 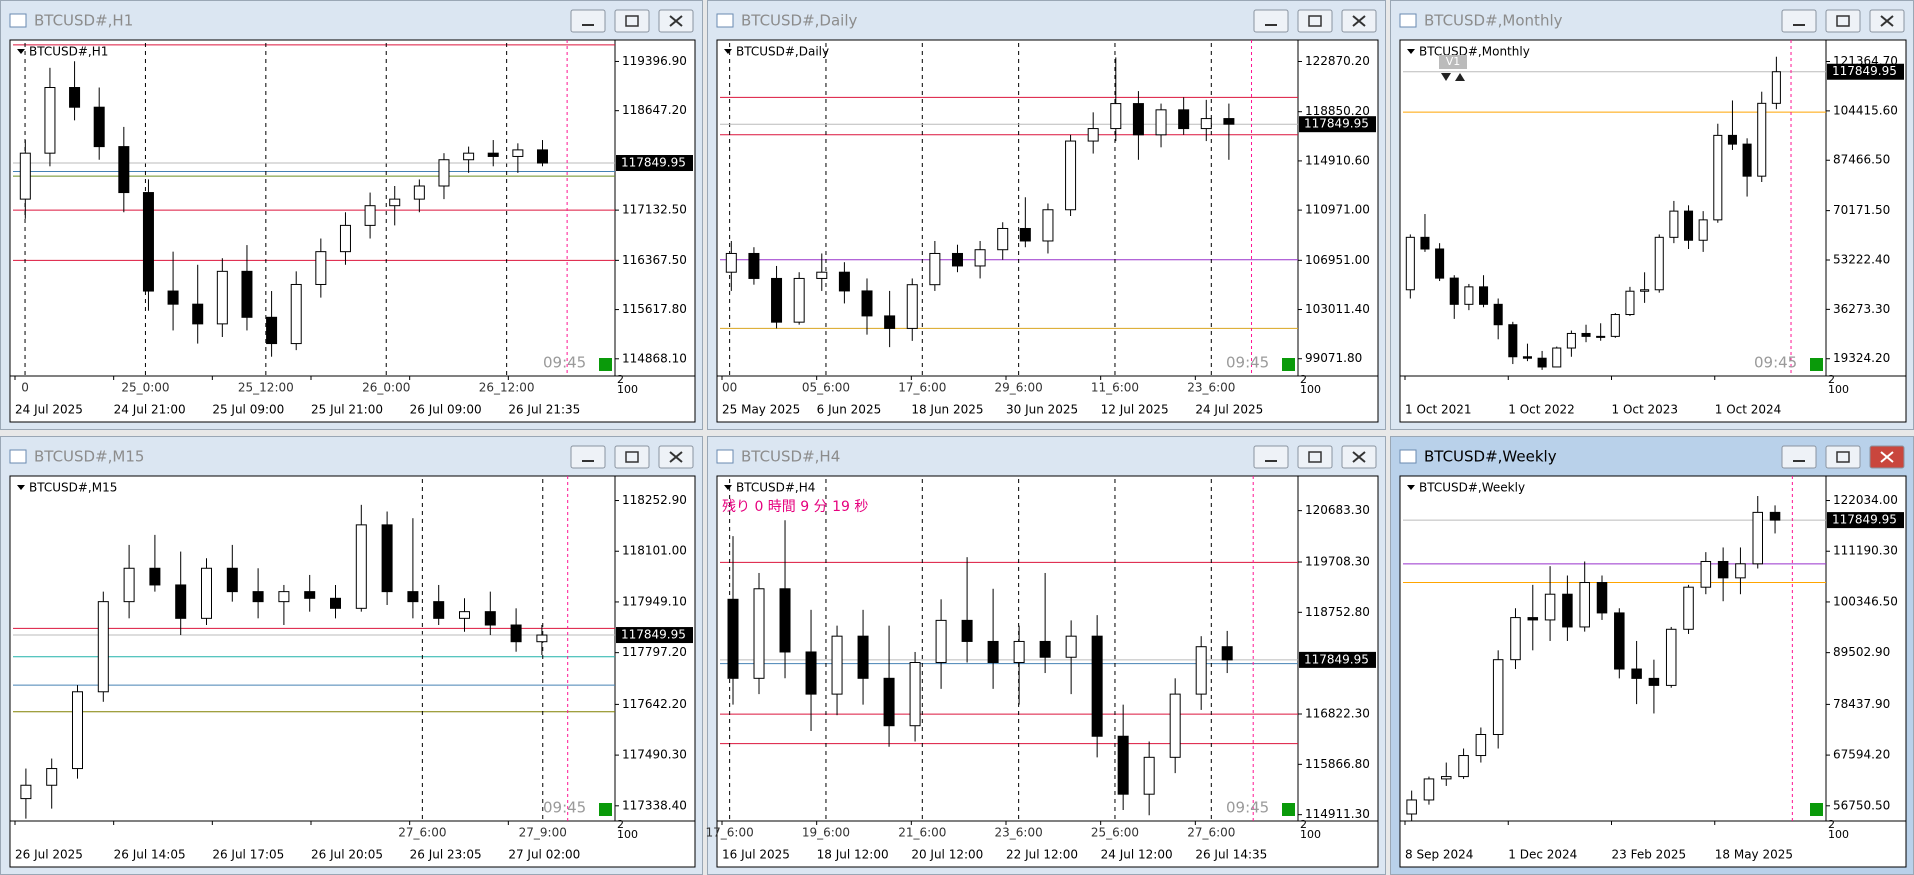 What do you see at coordinates (1231, 855) in the screenshot?
I see `time-label: 26 Jul 14:35` at bounding box center [1231, 855].